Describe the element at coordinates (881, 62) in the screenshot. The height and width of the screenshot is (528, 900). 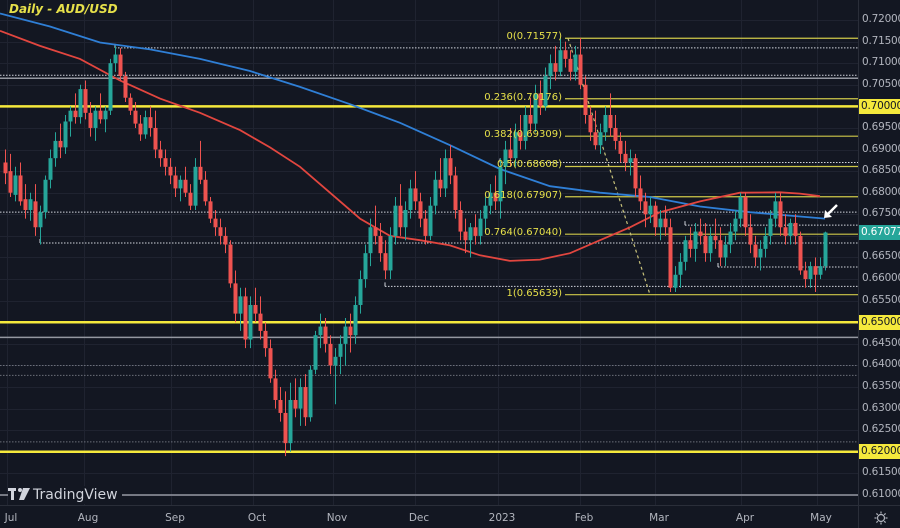
I see `price-tick-label: 0.71000` at that location.